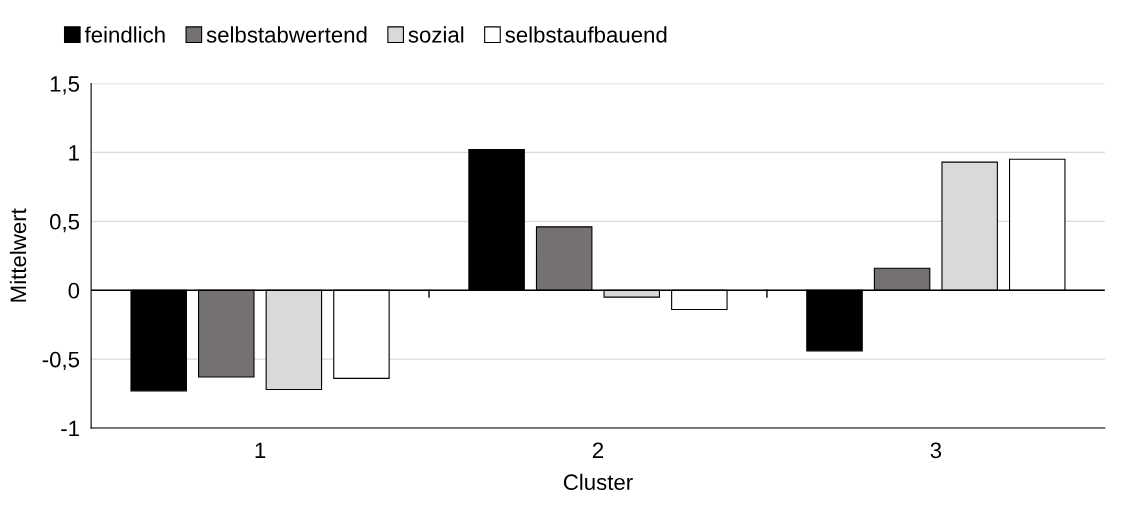  I want to click on y-tick-label: 1, so click(74, 153).